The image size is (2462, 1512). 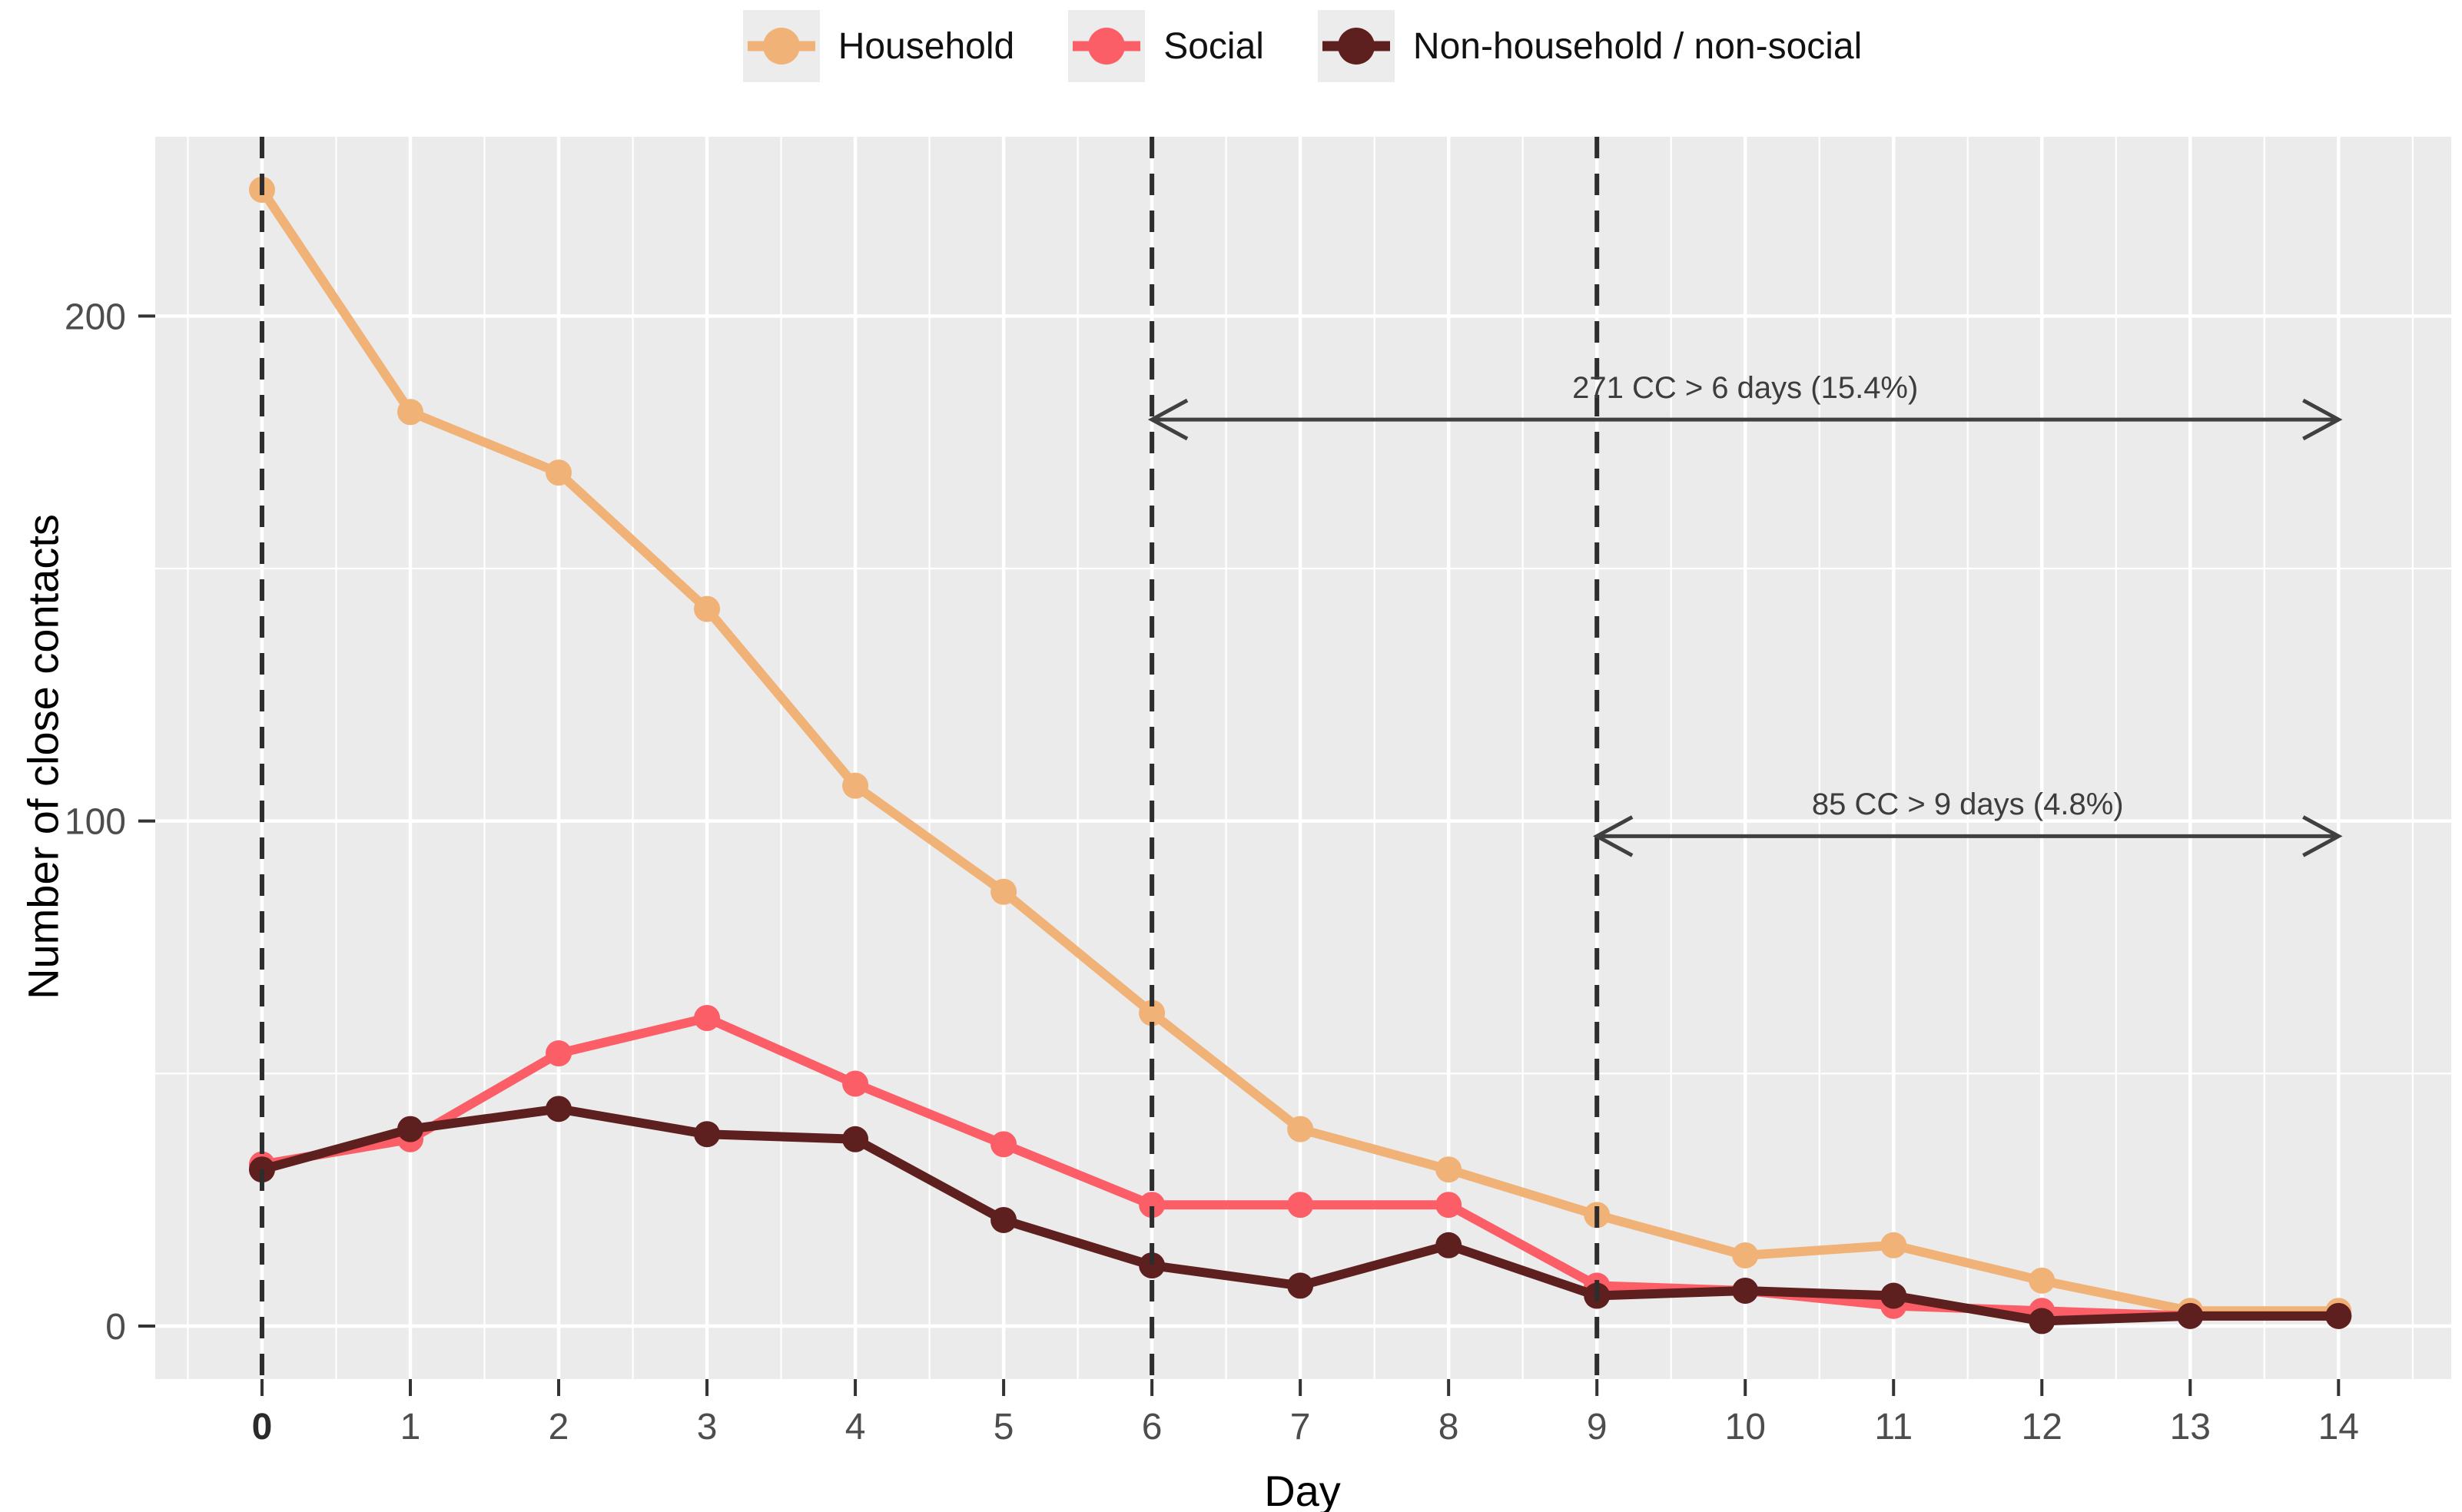 What do you see at coordinates (1152, 1427) in the screenshot?
I see `x-tick-label: 6` at bounding box center [1152, 1427].